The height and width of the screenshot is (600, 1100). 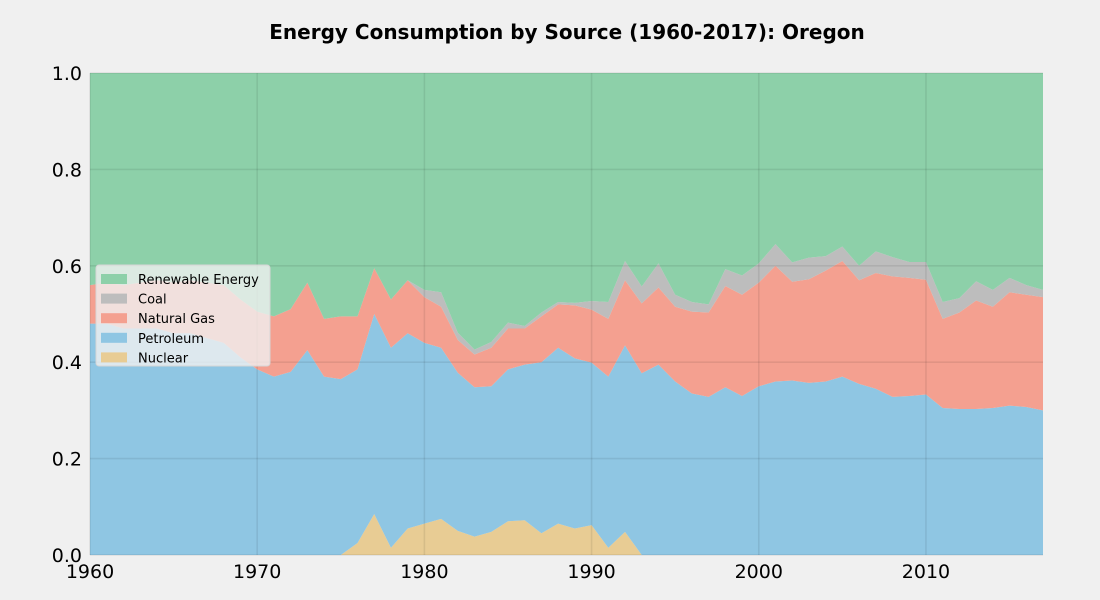 What do you see at coordinates (67, 556) in the screenshot?
I see `y-tick-label: 0.0` at bounding box center [67, 556].